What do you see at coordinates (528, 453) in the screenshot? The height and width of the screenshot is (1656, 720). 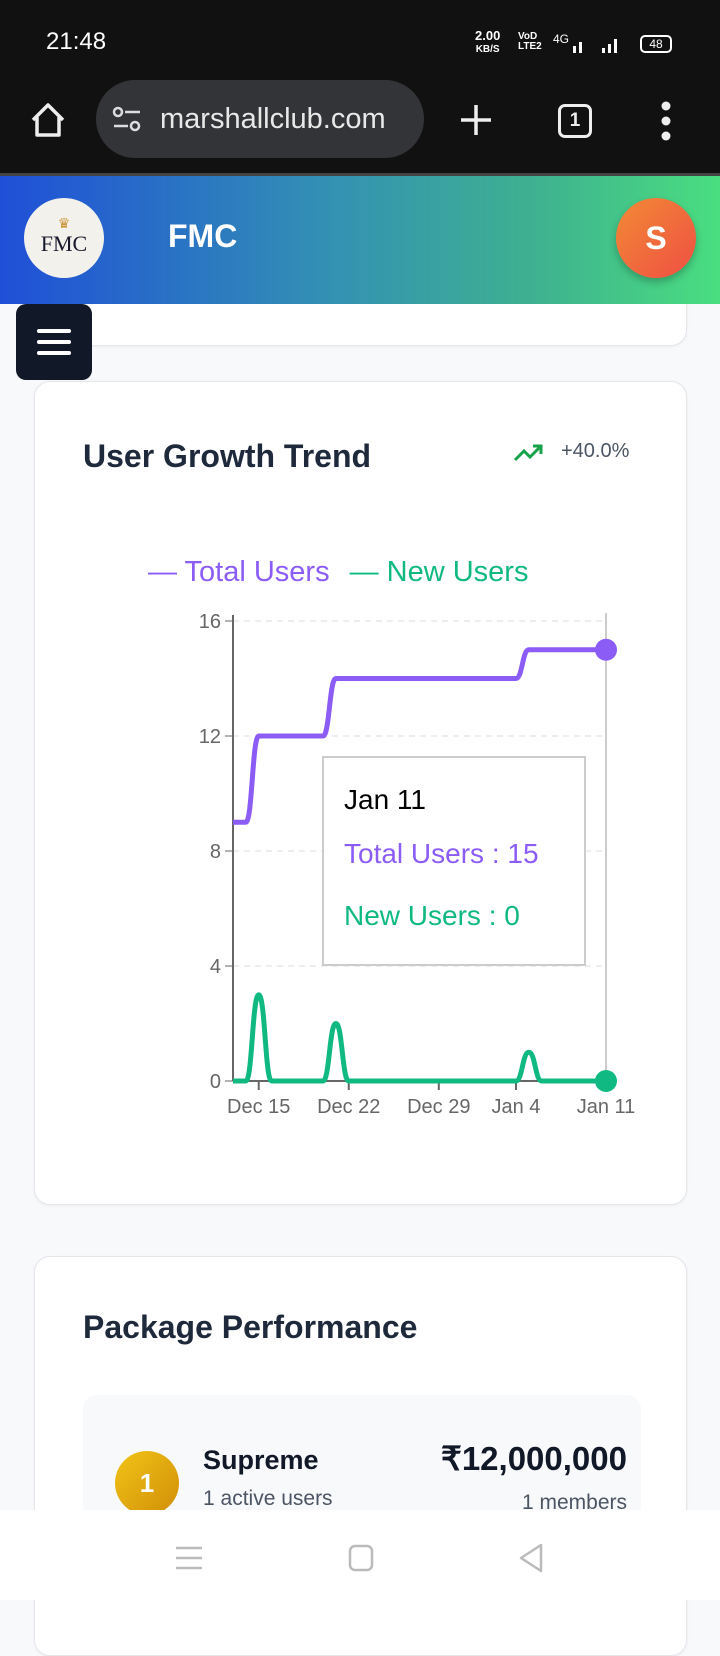 I see `trending-up-icon` at bounding box center [528, 453].